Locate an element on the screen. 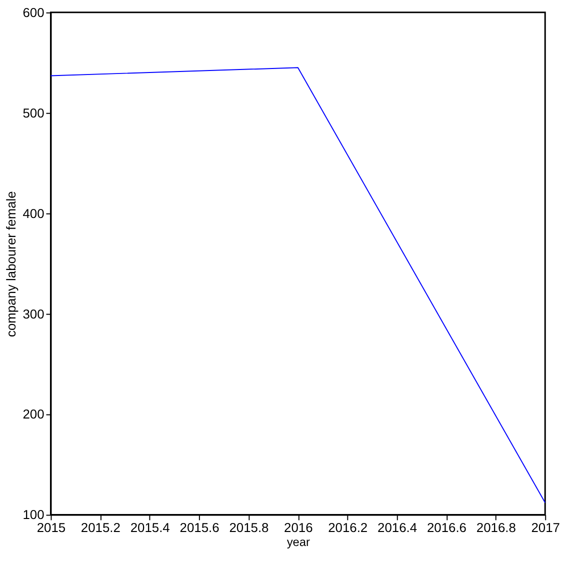 The height and width of the screenshot is (573, 565). y-tick-label: 500 is located at coordinates (33, 112).